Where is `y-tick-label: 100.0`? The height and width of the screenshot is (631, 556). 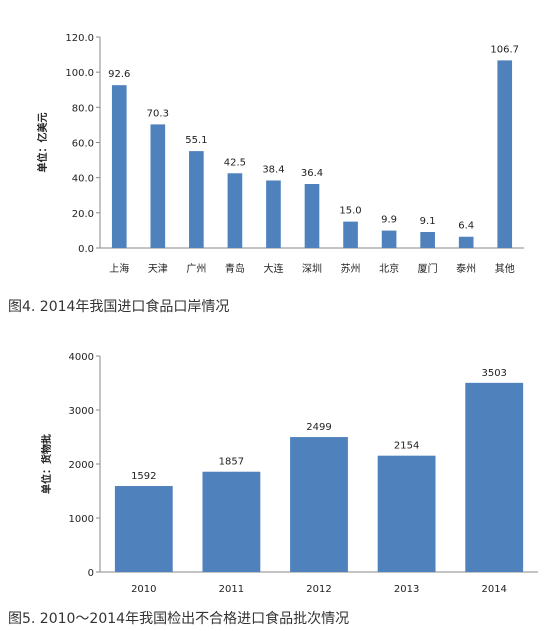
y-tick-label: 100.0 is located at coordinates (79, 73).